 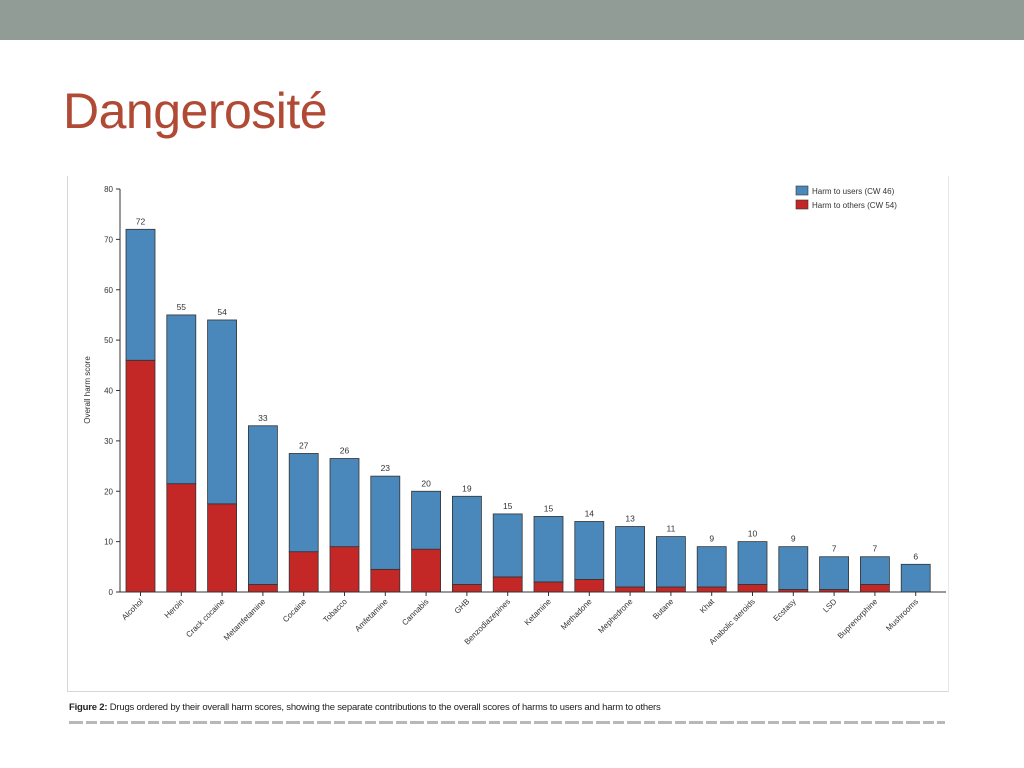 I want to click on y-tick-label: 40, so click(x=108, y=391).